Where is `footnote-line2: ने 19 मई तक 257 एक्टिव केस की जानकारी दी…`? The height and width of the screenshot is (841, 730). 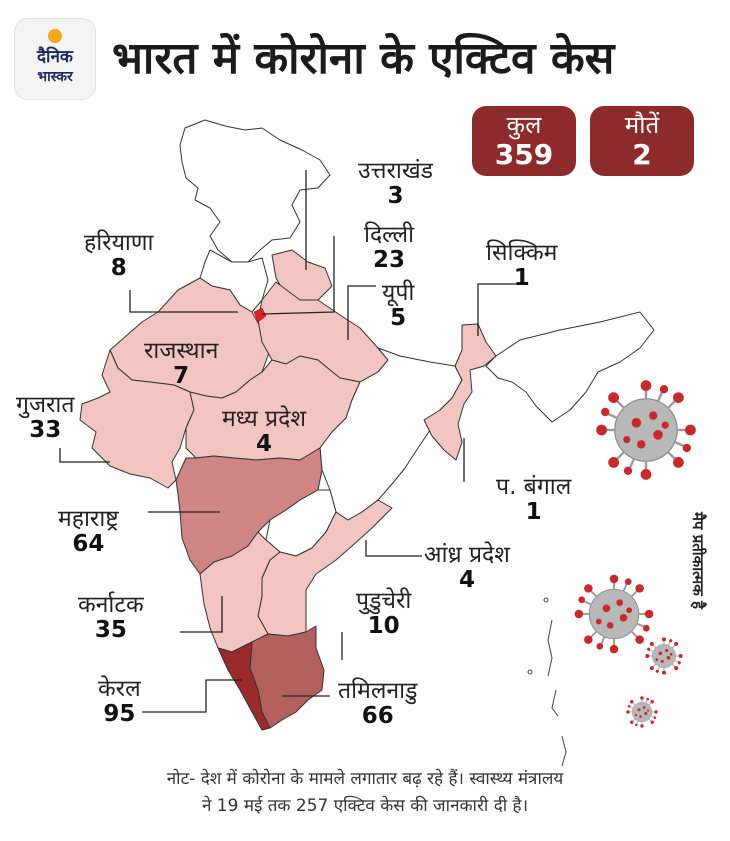
footnote-line2: ने 19 मई तक 257 एक्टिव केस की जानकारी दी… is located at coordinates (365, 806).